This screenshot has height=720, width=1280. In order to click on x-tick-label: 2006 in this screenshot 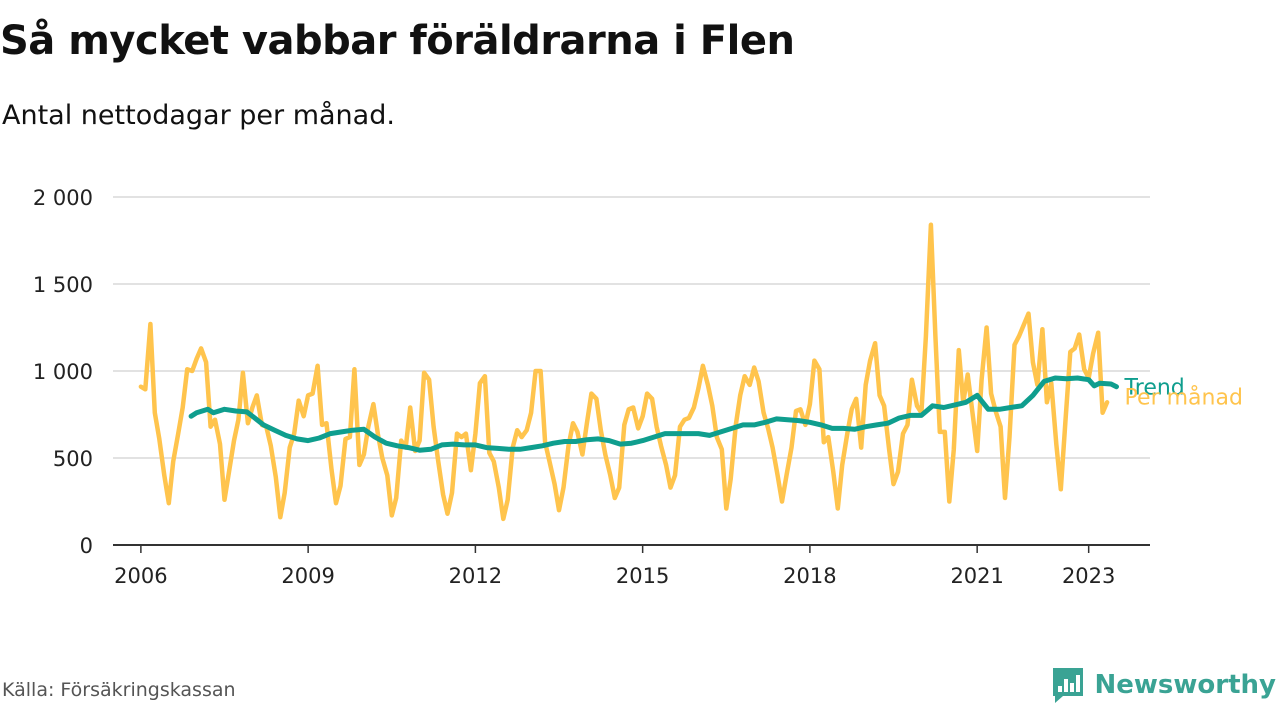, I will do `click(140, 576)`.